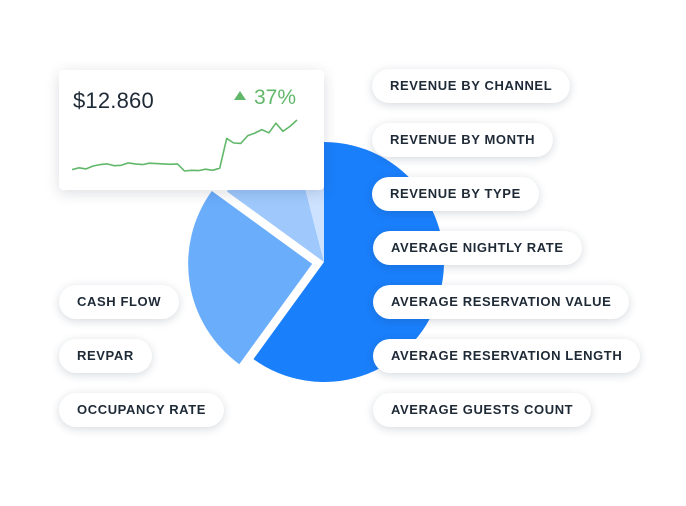 Image resolution: width=686 pixels, height=506 pixels. What do you see at coordinates (274, 97) in the screenshot?
I see `revenue-change-value: 37%` at bounding box center [274, 97].